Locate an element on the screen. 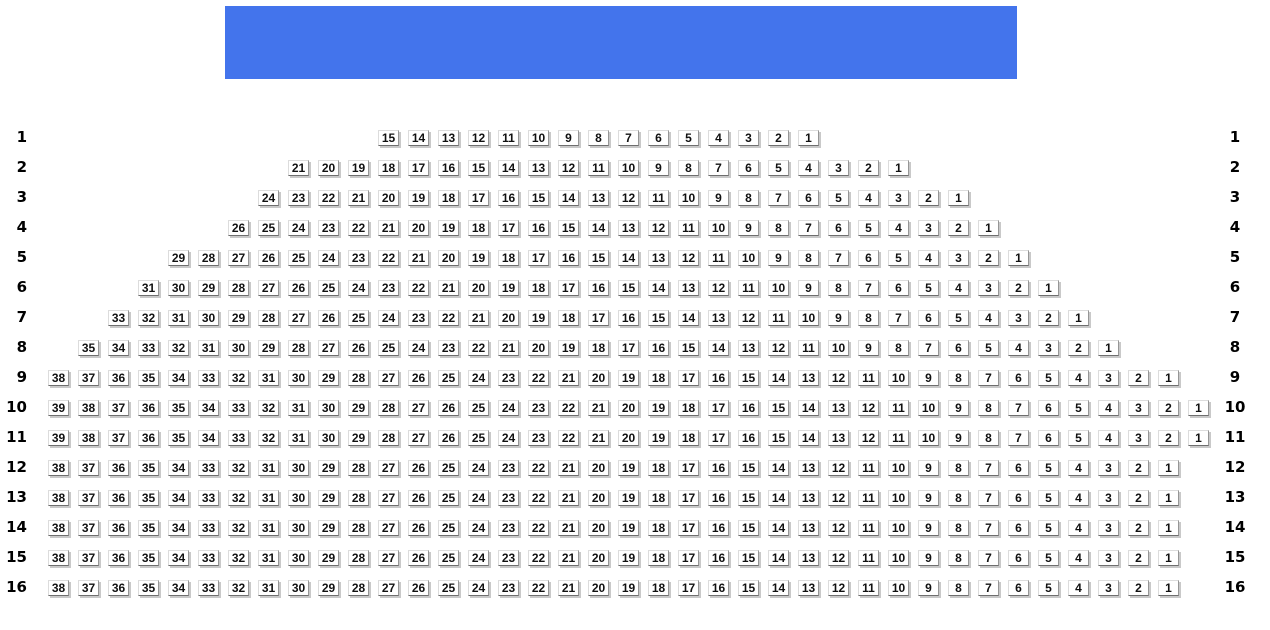 The height and width of the screenshot is (630, 1270). seat-14-37: 37 is located at coordinates (88, 528).